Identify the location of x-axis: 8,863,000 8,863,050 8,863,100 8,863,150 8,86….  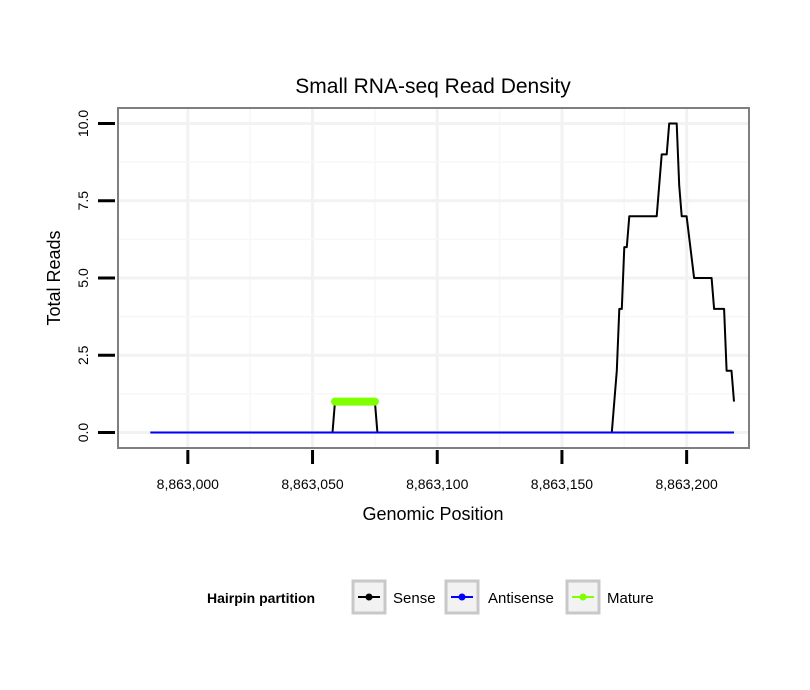
(437, 471).